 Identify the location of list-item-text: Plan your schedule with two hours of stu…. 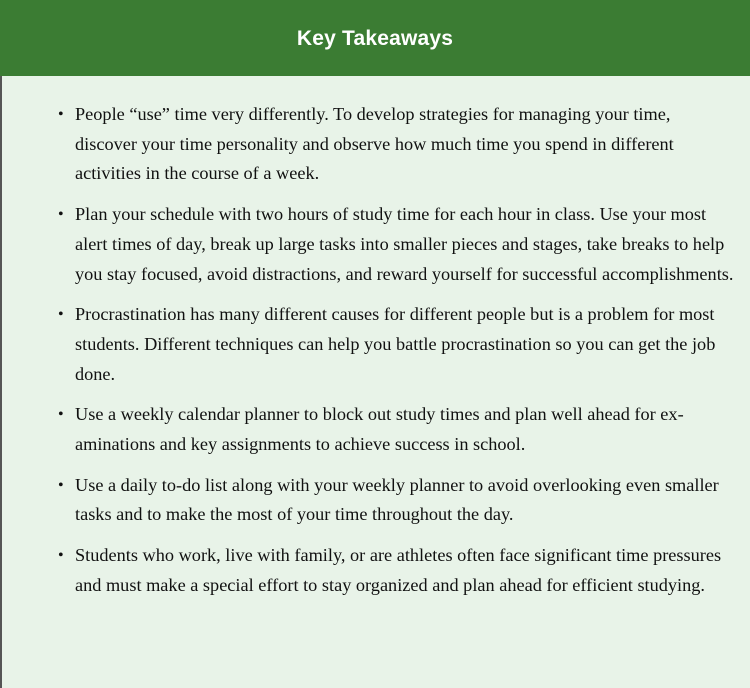
(404, 244).